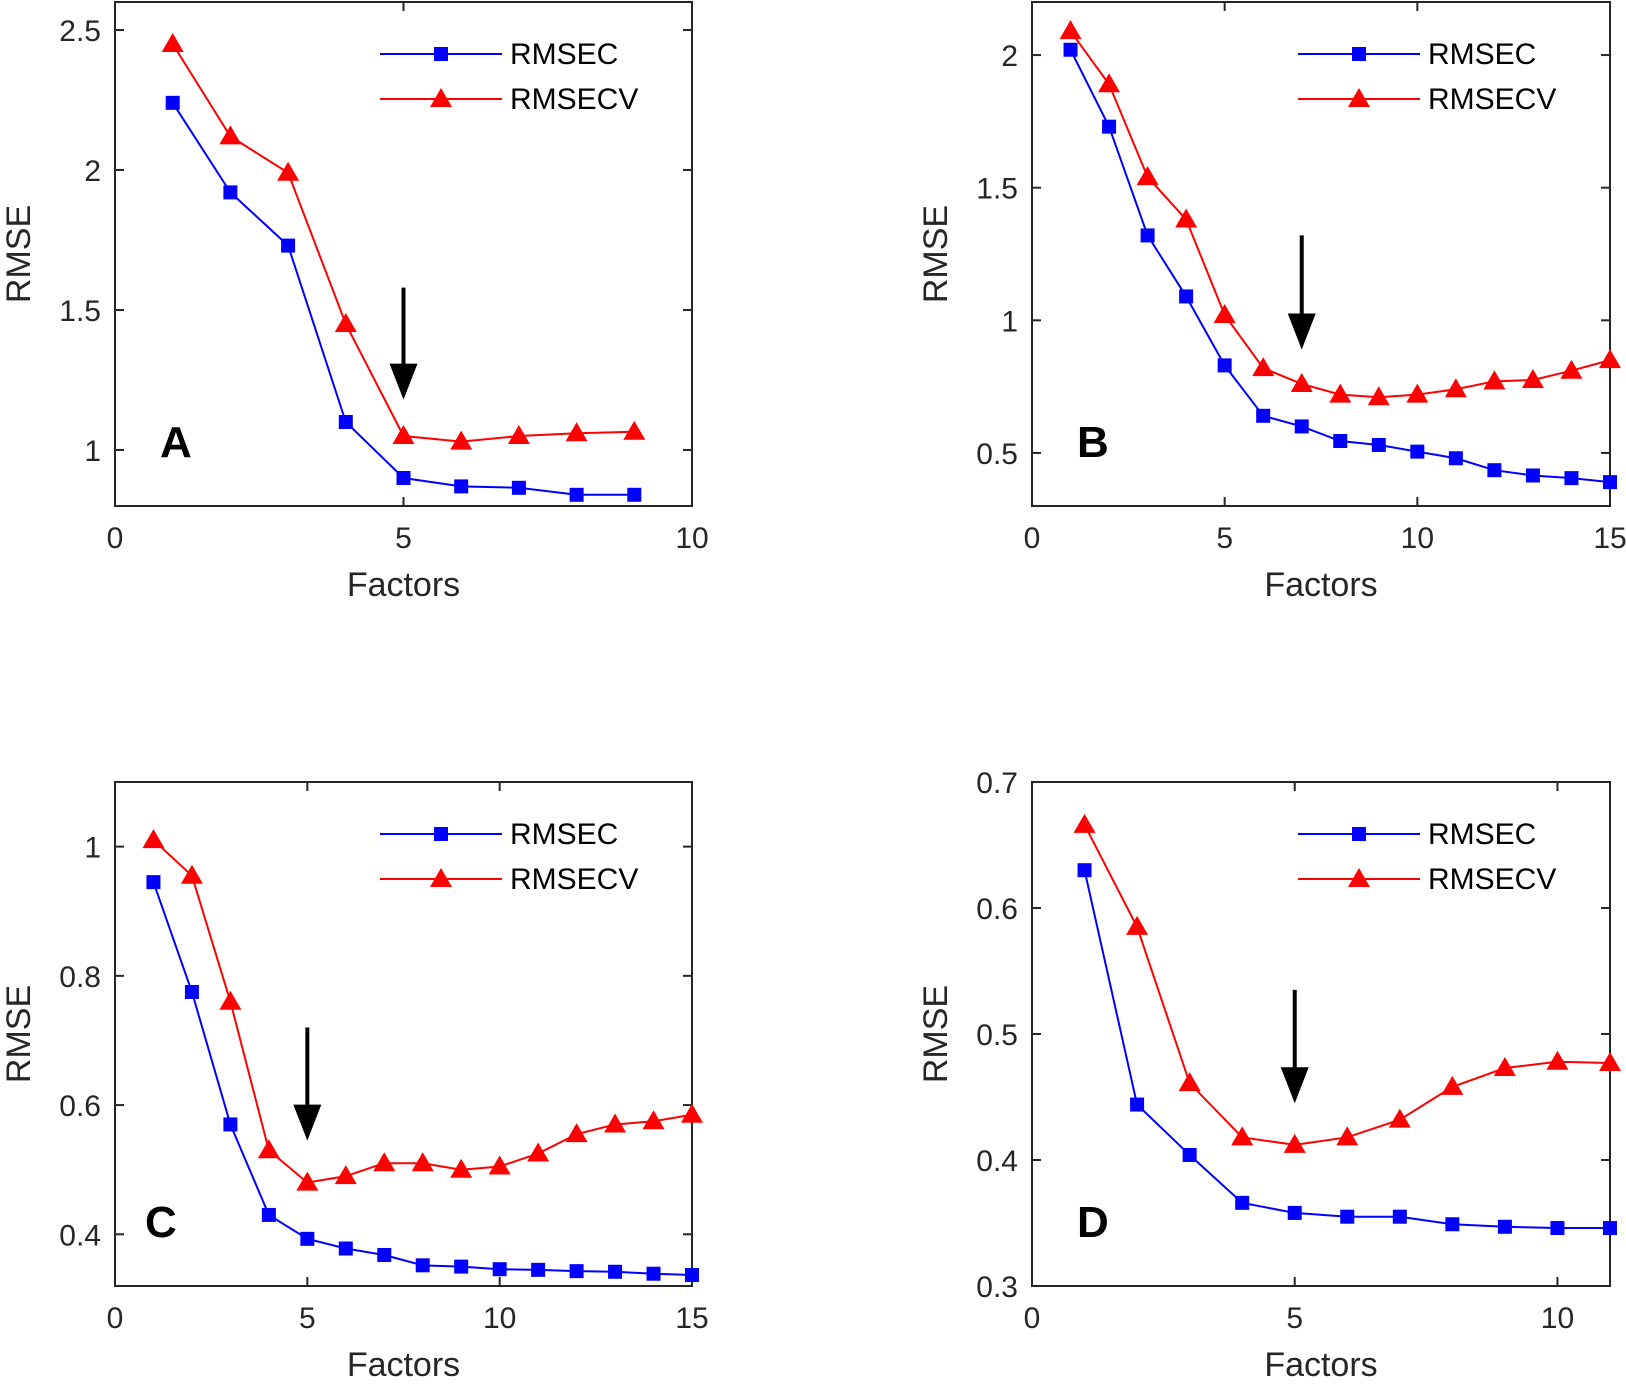 The height and width of the screenshot is (1393, 1626). What do you see at coordinates (1320, 1365) in the screenshot?
I see `x-axis-label: Factors` at bounding box center [1320, 1365].